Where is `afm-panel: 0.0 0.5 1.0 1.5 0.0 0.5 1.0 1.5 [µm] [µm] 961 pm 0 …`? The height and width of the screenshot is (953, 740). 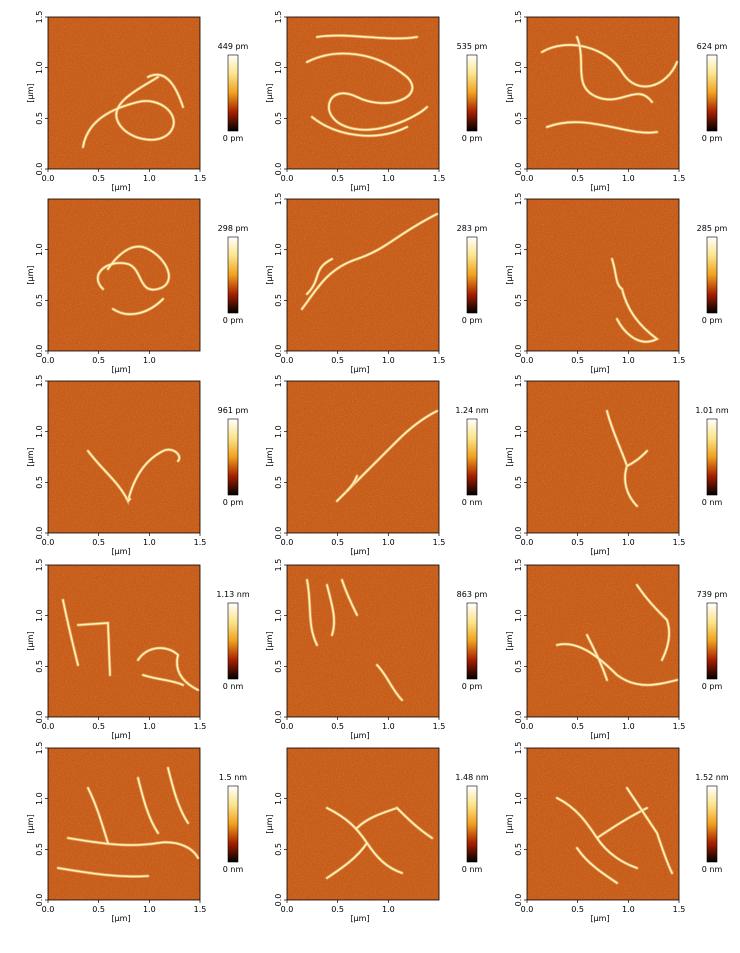
afm-panel: 0.0 0.5 1.0 1.5 0.0 0.5 1.0 1.5 [µm] [µm] 961 pm 0 … is located at coordinates (137, 465).